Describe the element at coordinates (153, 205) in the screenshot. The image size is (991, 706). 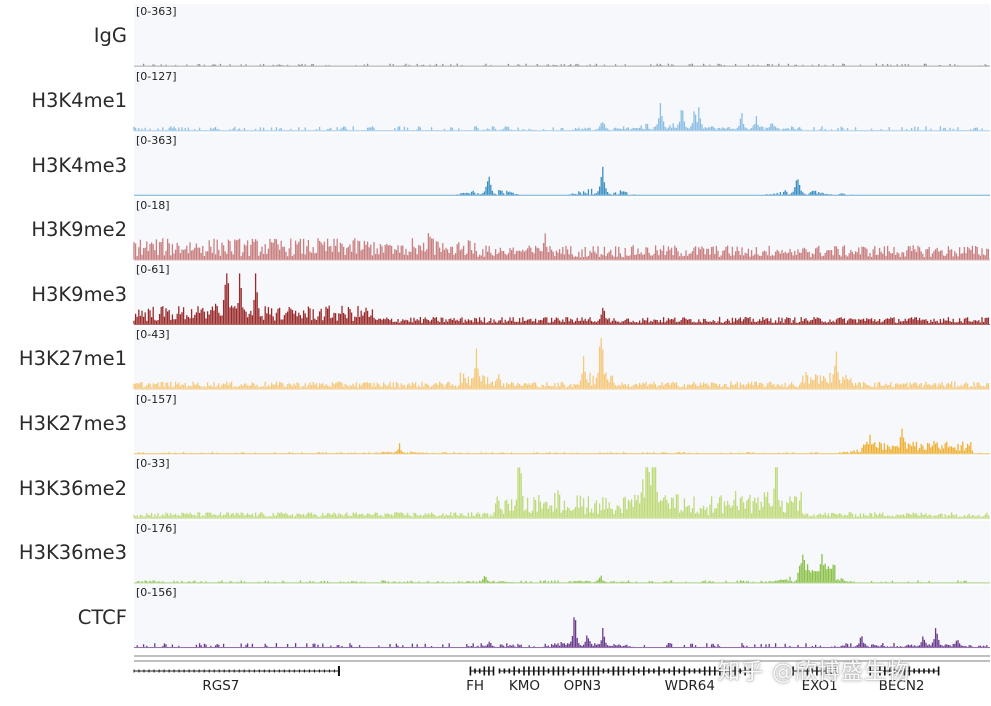
I see `data-range-label: [0-18]` at that location.